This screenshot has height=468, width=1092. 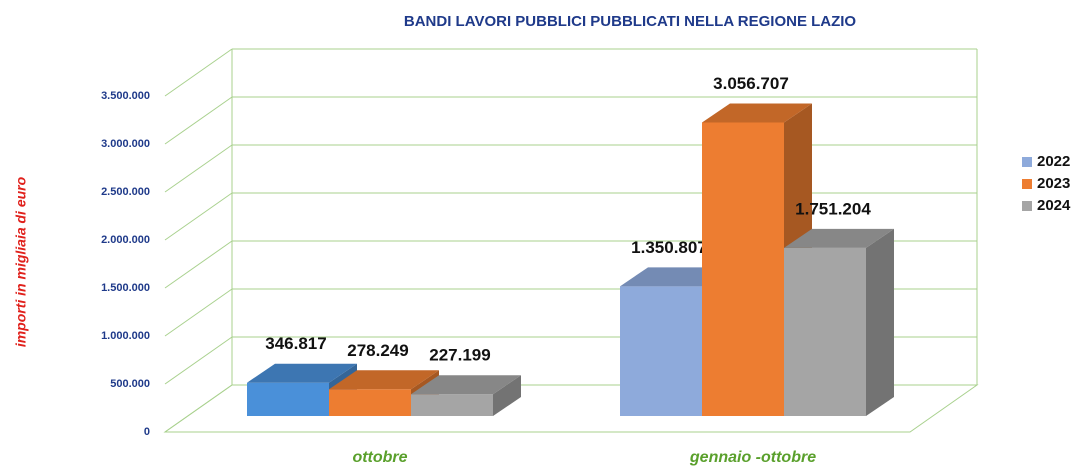 I want to click on value-label: 227.199, so click(x=459, y=355).